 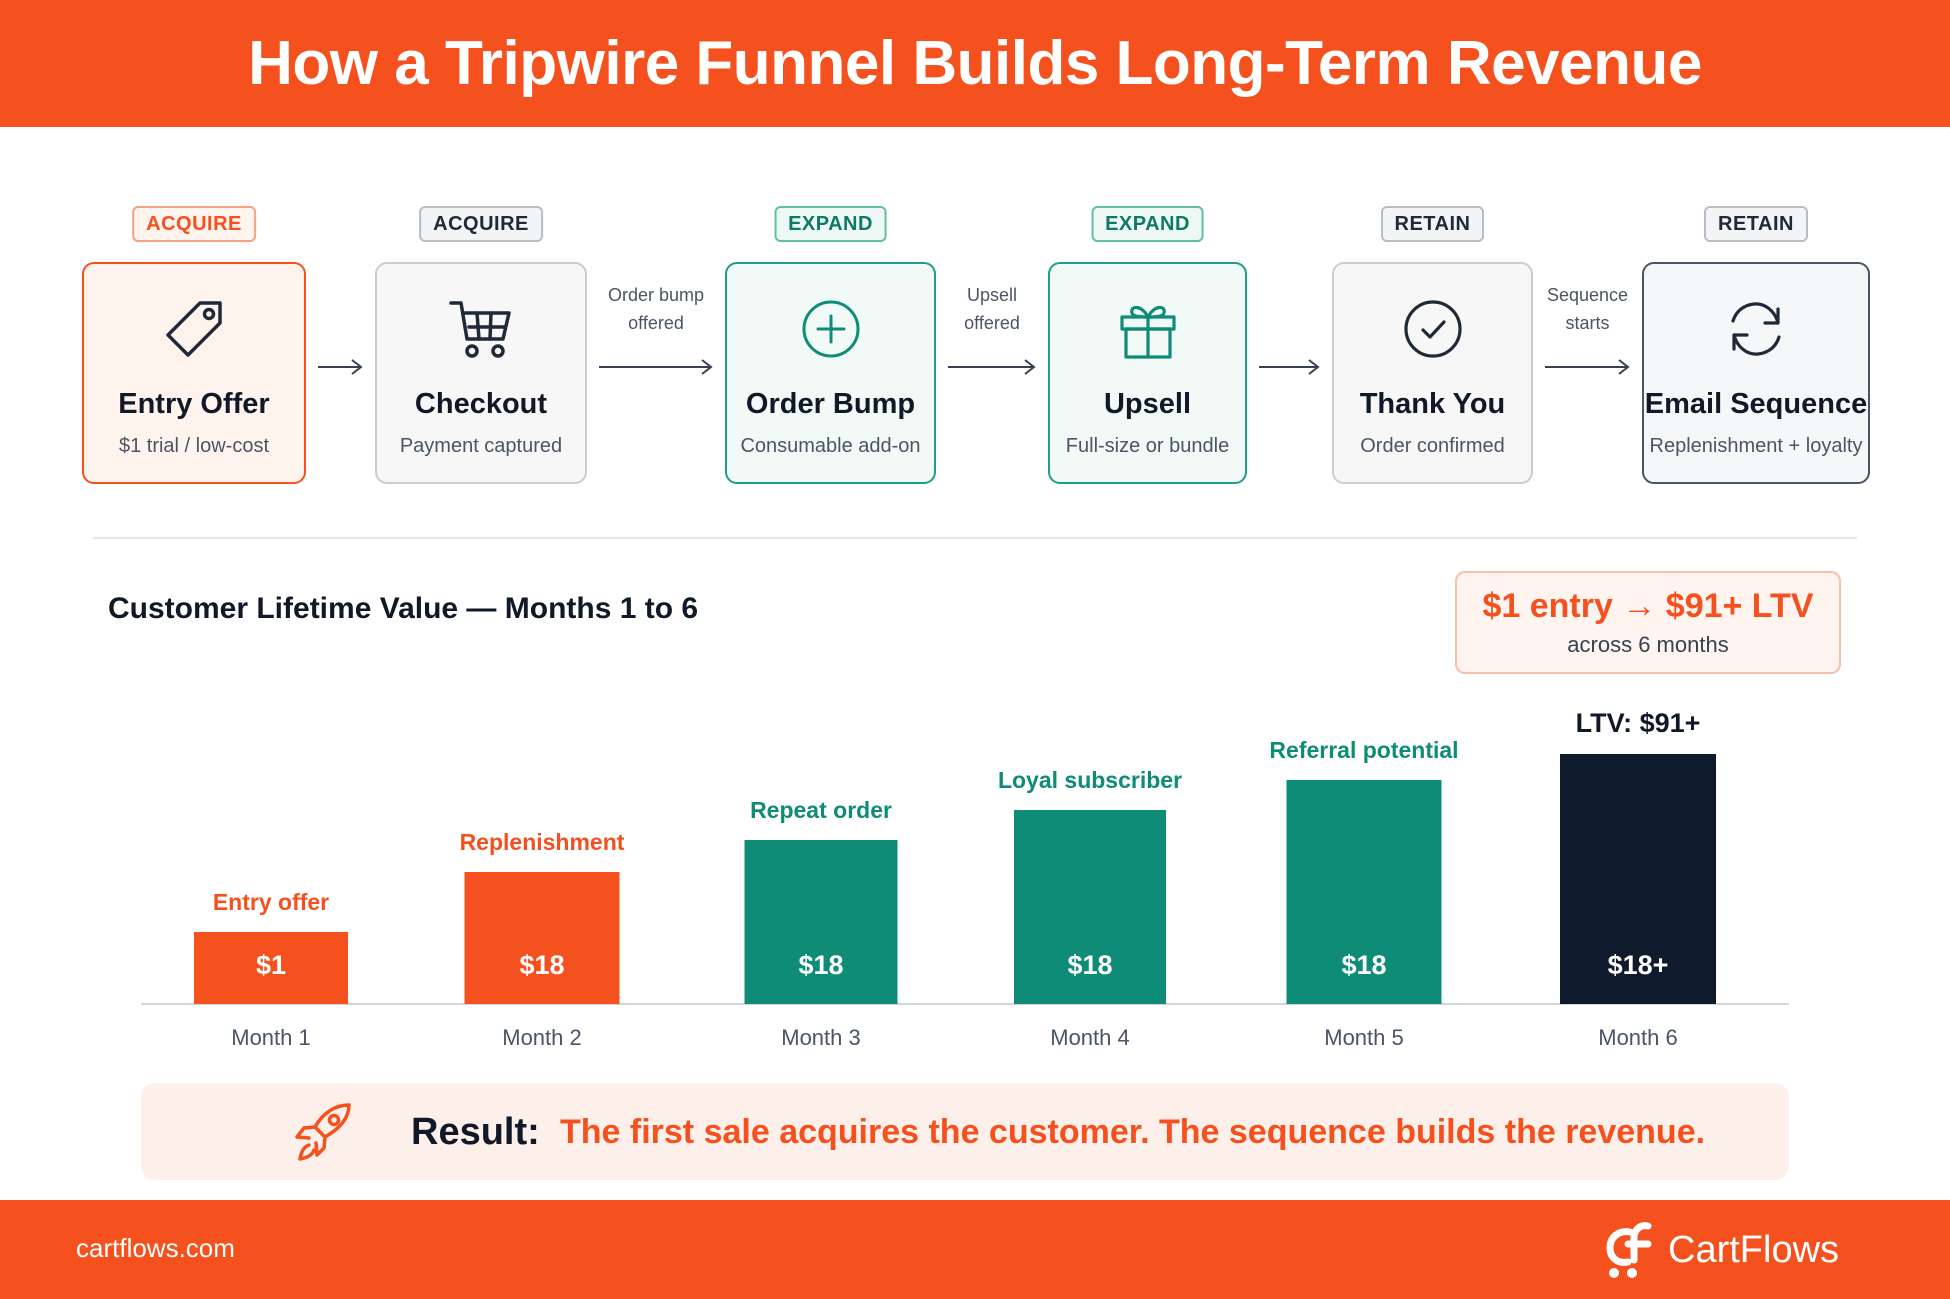 What do you see at coordinates (830, 446) in the screenshot?
I see `stage-subtitle: Consumable add-on` at bounding box center [830, 446].